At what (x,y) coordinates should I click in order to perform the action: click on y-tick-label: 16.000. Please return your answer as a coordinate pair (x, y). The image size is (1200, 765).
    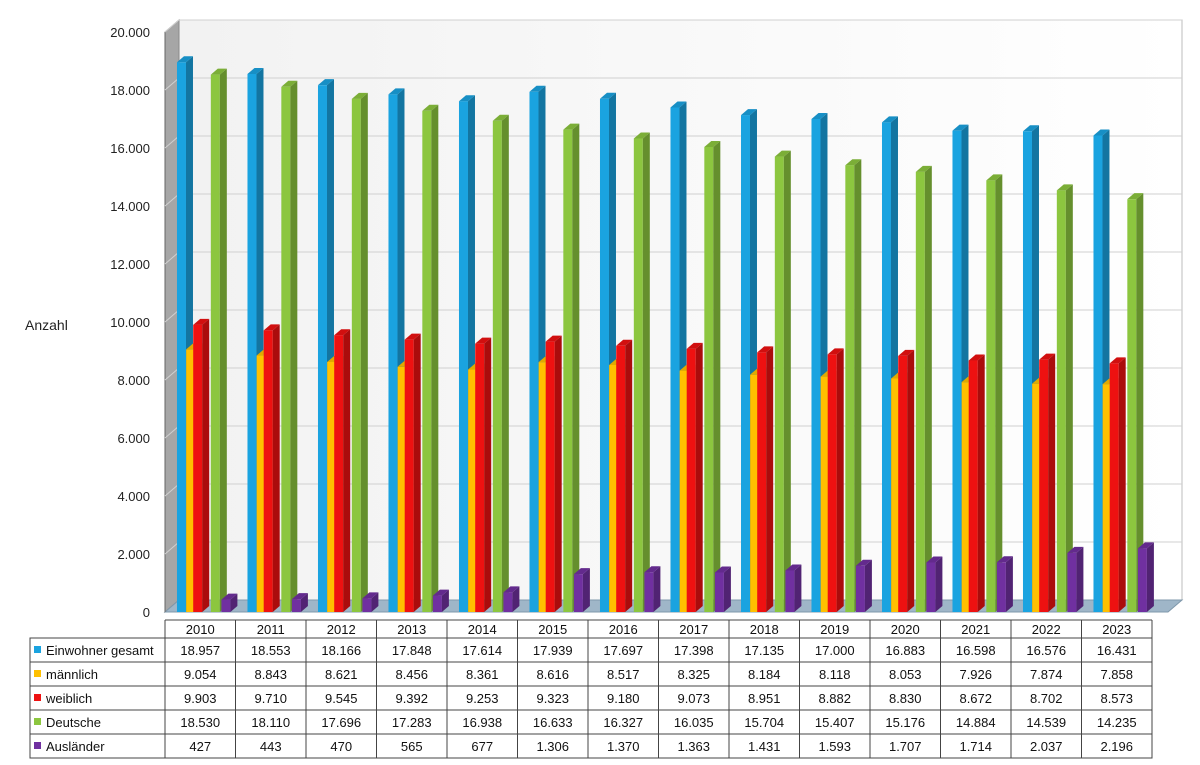
    Looking at the image, I should click on (130, 148).